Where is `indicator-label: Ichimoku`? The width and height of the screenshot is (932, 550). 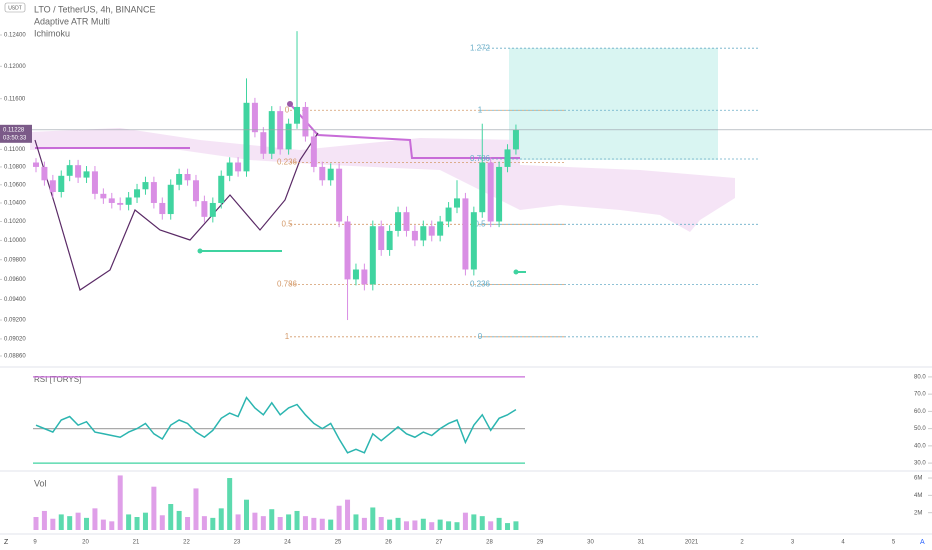 indicator-label: Ichimoku is located at coordinates (52, 33).